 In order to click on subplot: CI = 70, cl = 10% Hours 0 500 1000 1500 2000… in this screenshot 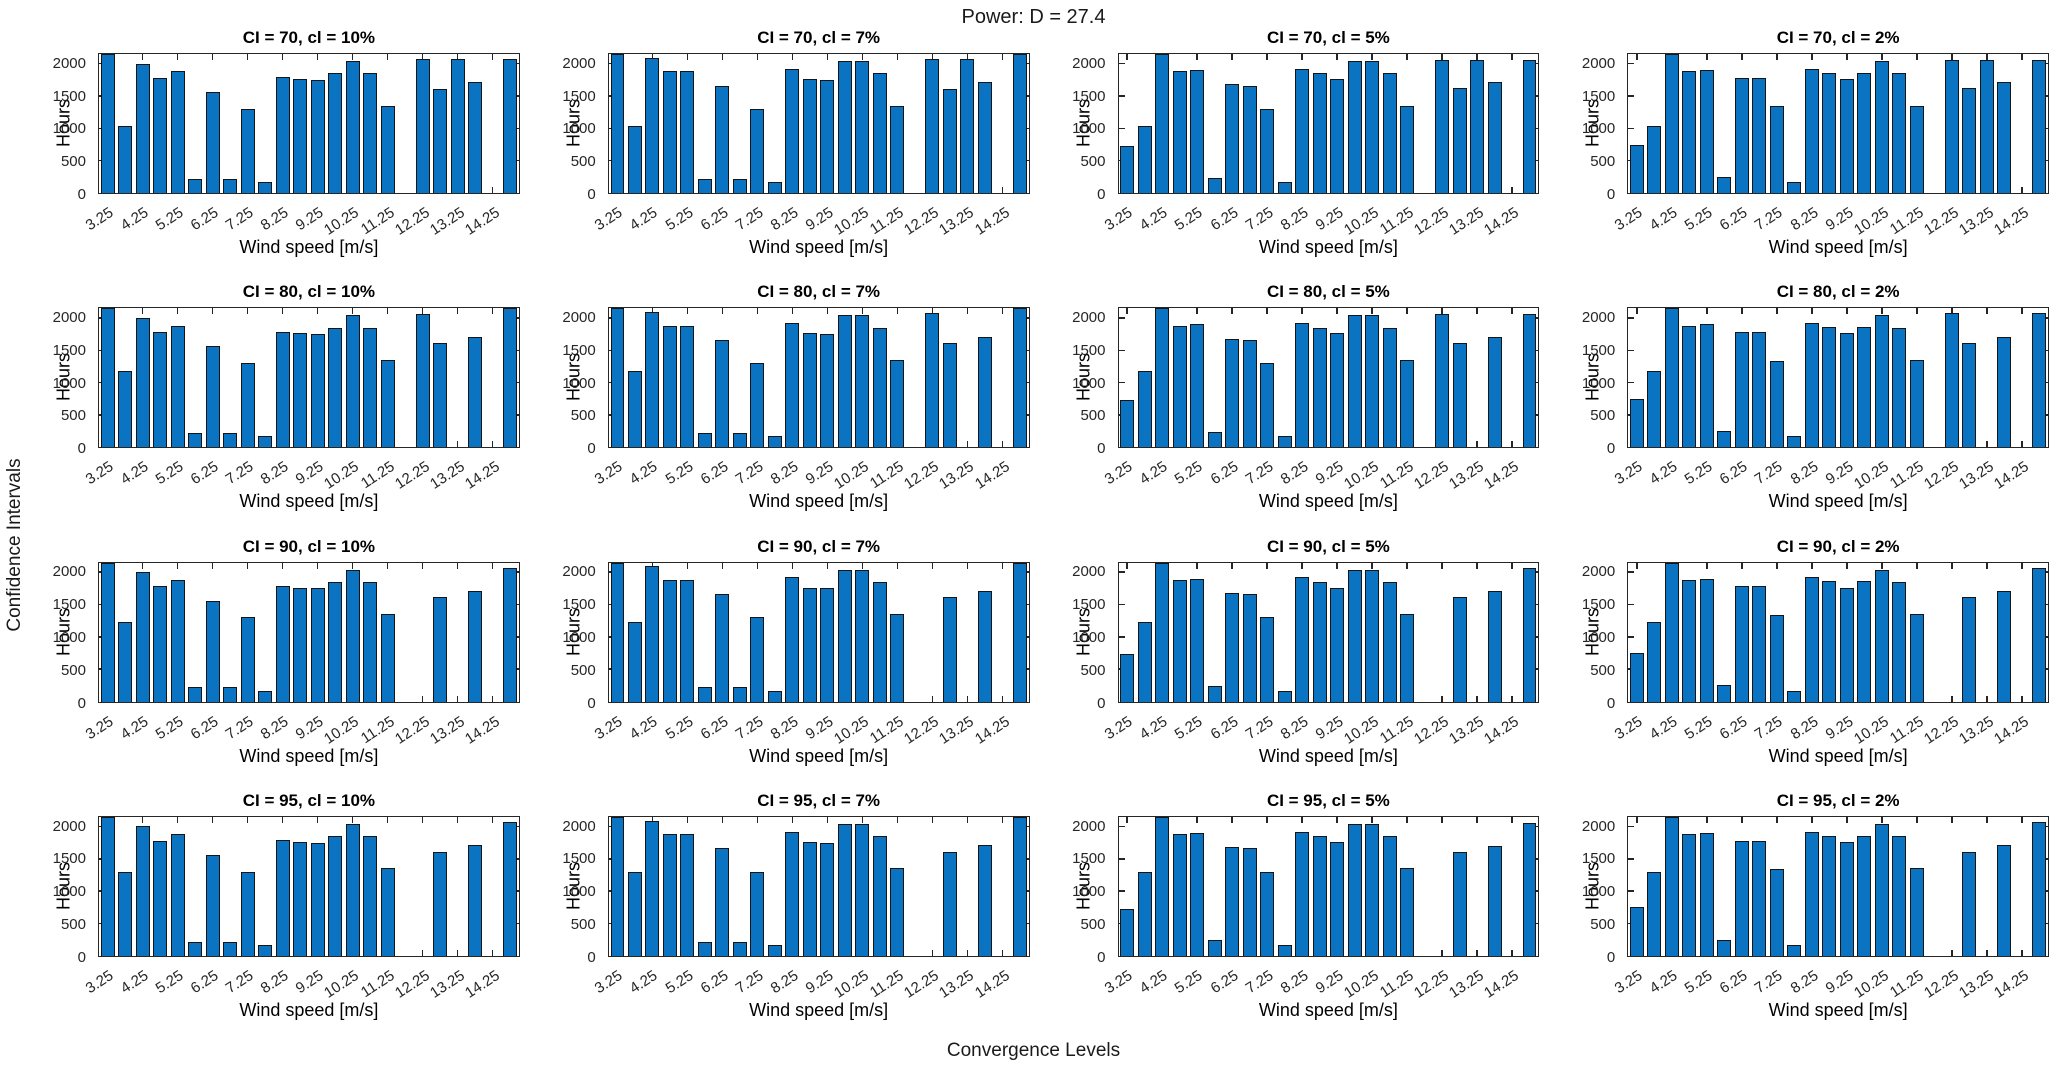, I will do `click(281, 153)`.